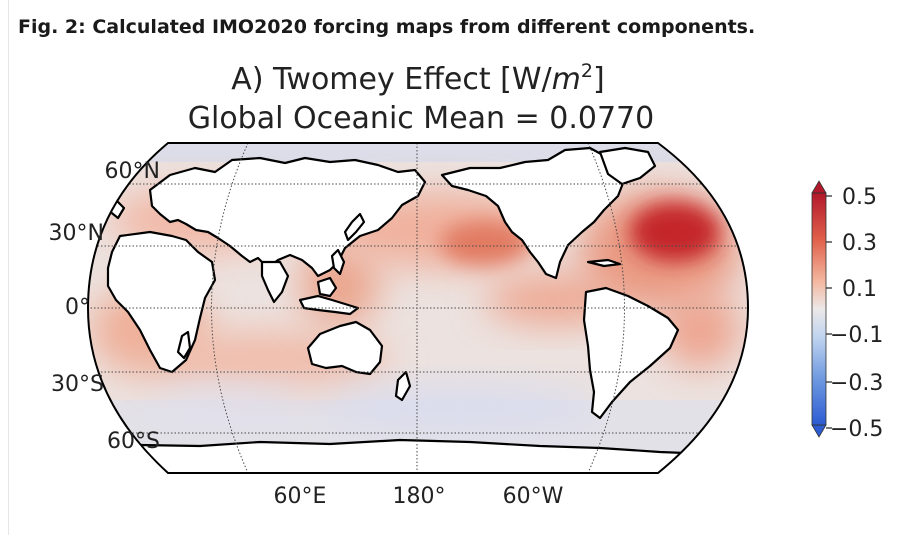 The image size is (923, 535). Describe the element at coordinates (856, 335) in the screenshot. I see `colorbar-tick-neg-0.1: −0.1` at that location.